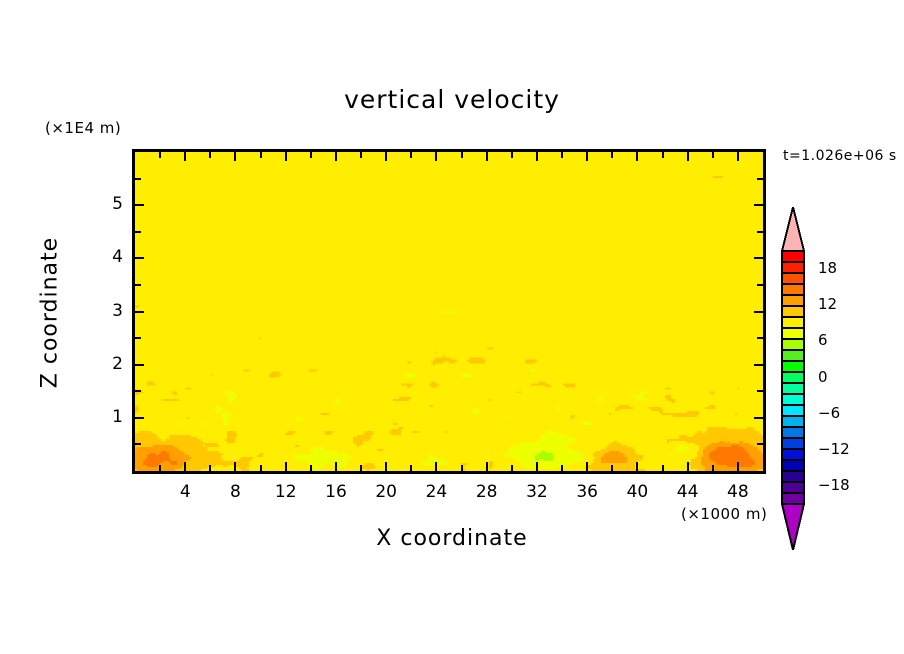 The image size is (904, 654). I want to click on y-axis-tick-label: 5, so click(117, 204).